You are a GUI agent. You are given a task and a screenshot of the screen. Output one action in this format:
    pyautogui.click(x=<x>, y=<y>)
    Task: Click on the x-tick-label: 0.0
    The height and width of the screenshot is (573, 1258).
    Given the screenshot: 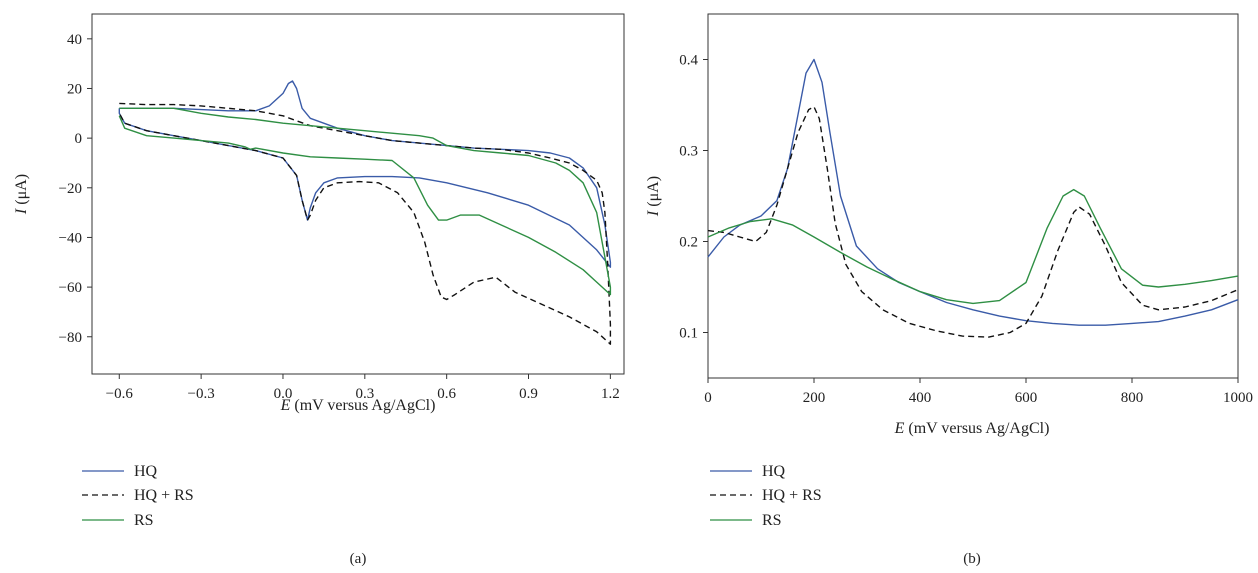 What is the action you would take?
    pyautogui.click(x=283, y=394)
    